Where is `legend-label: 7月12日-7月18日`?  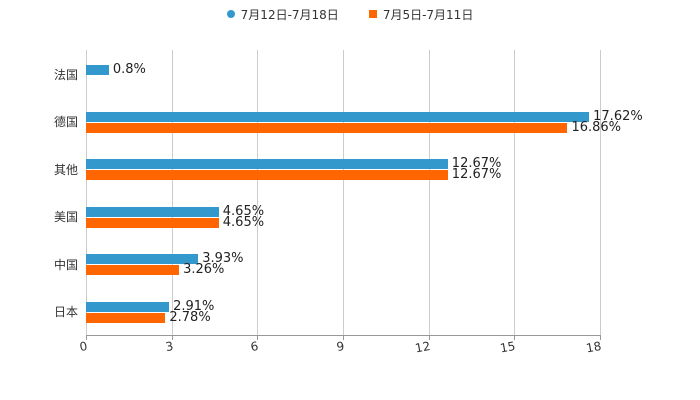 legend-label: 7月12日-7月18日 is located at coordinates (289, 14).